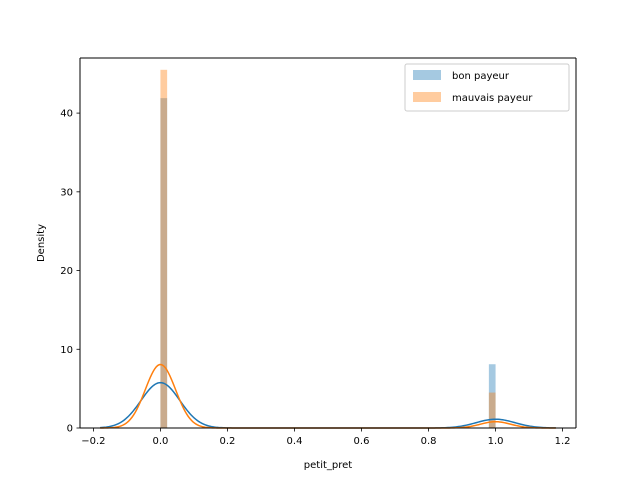 The width and height of the screenshot is (640, 480). What do you see at coordinates (66, 350) in the screenshot?
I see `y-tick-label: 10` at bounding box center [66, 350].